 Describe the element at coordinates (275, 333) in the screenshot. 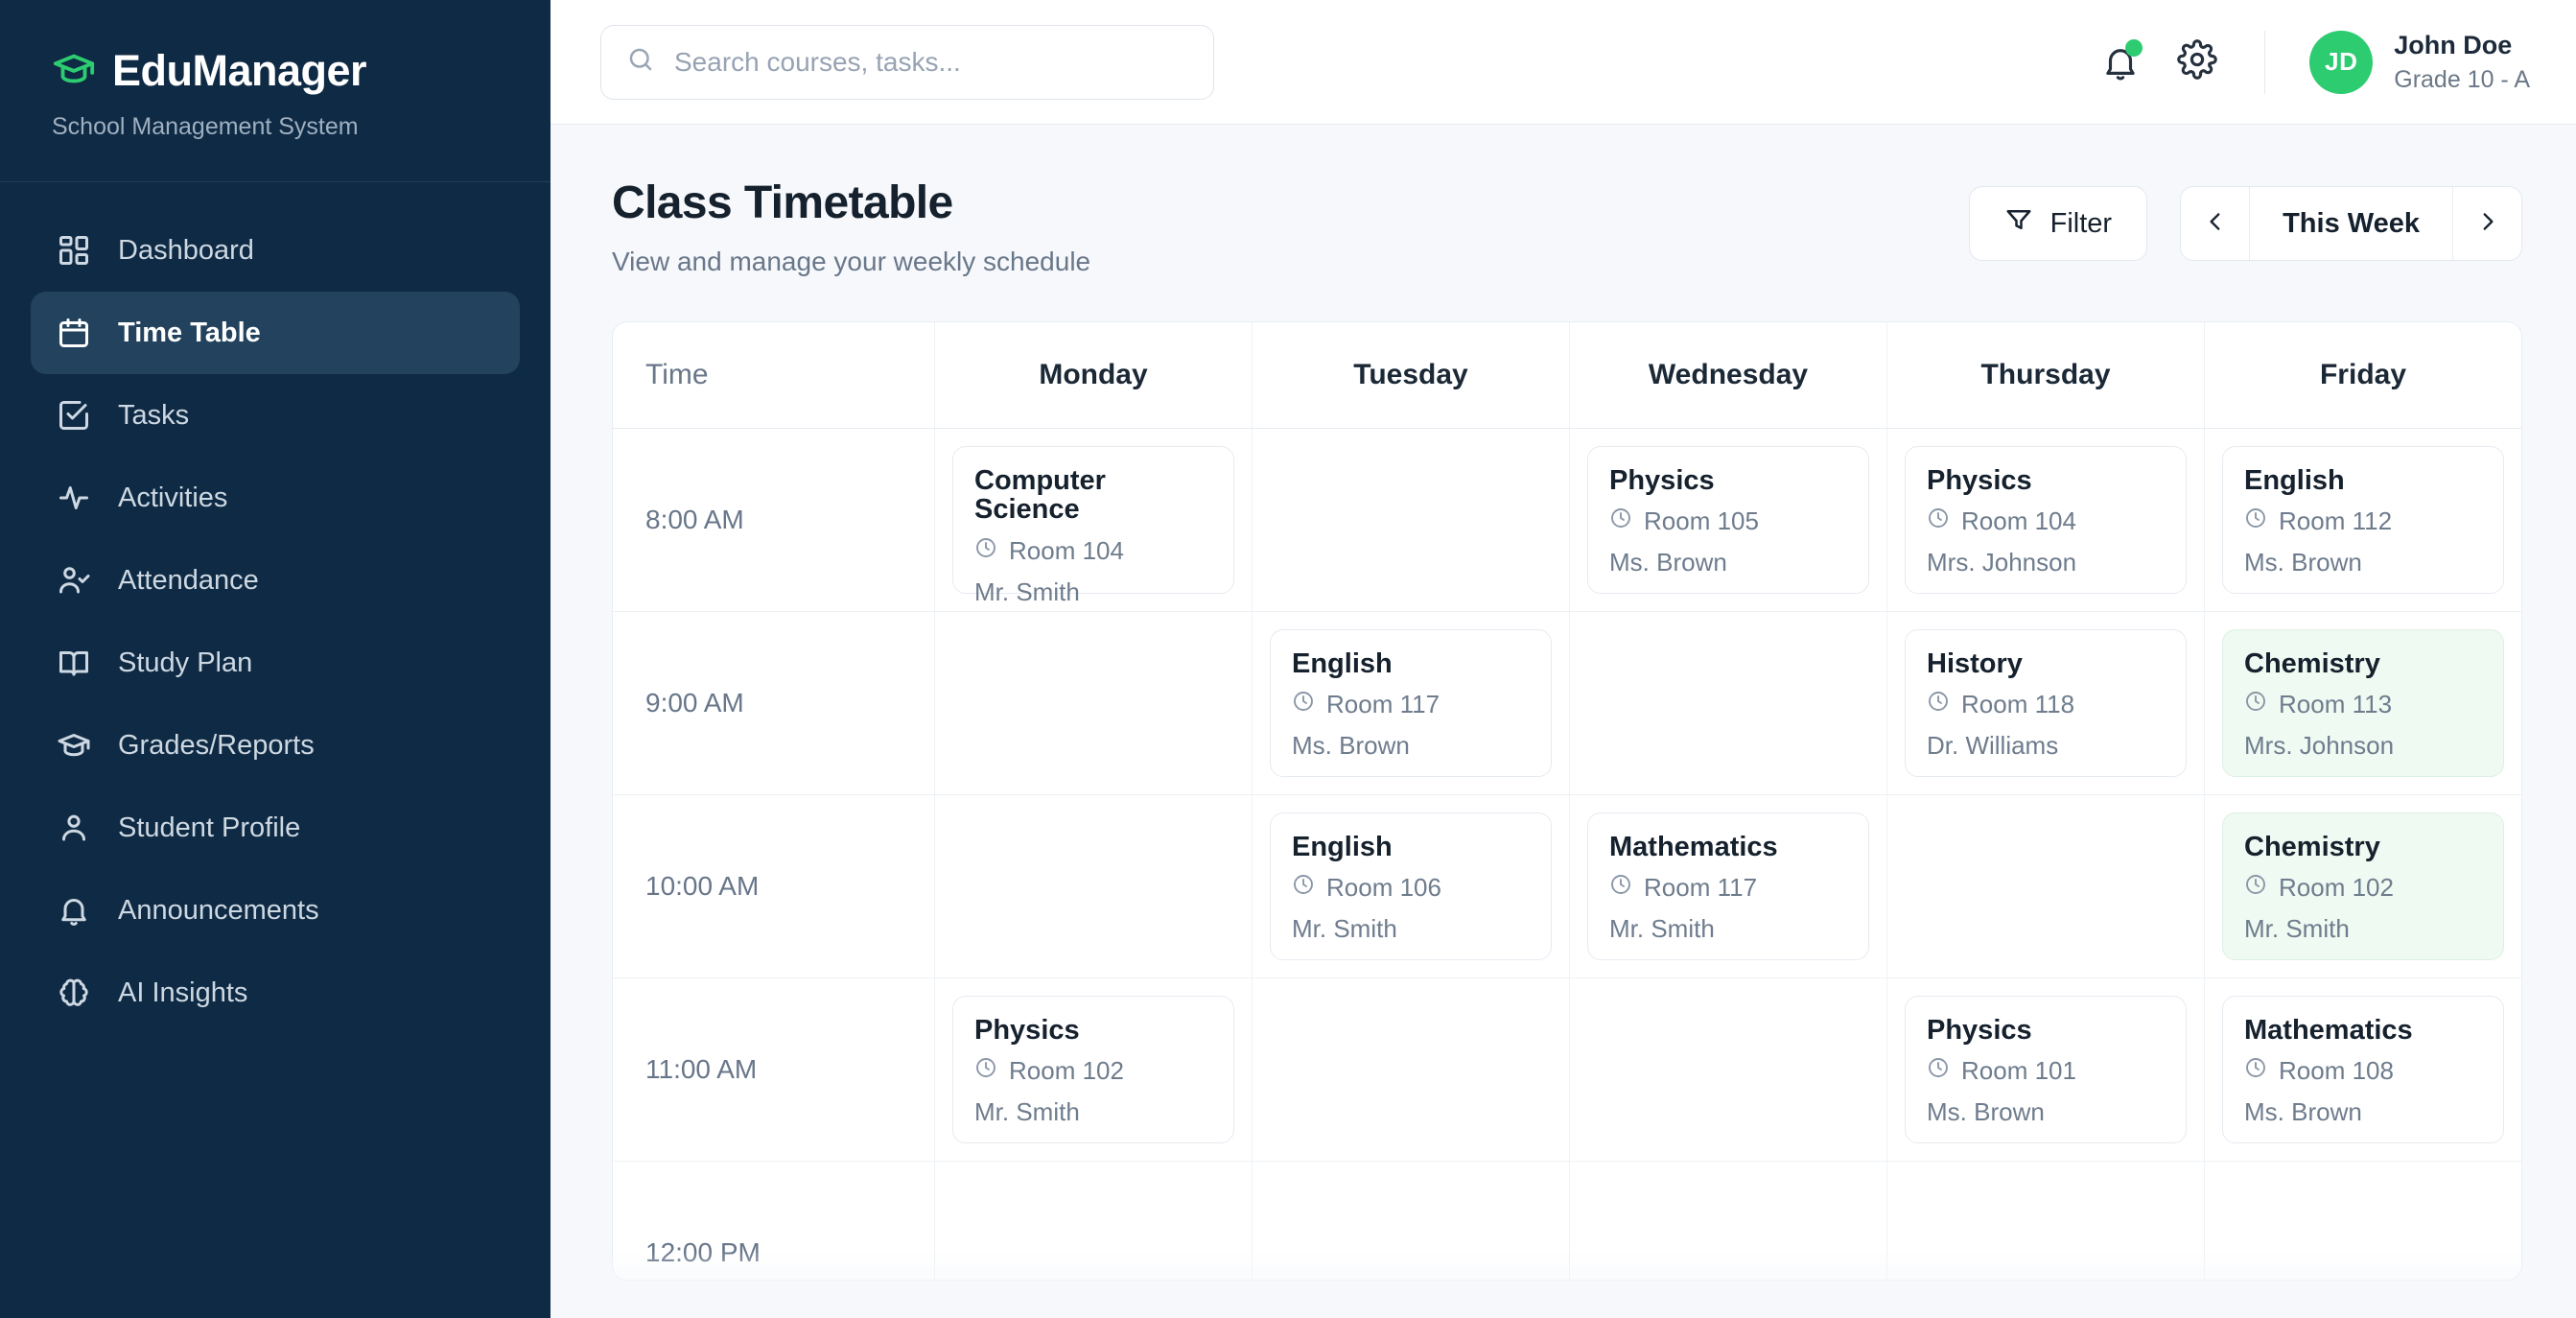

I see `sidebar-item-time-table: Time Table` at that location.